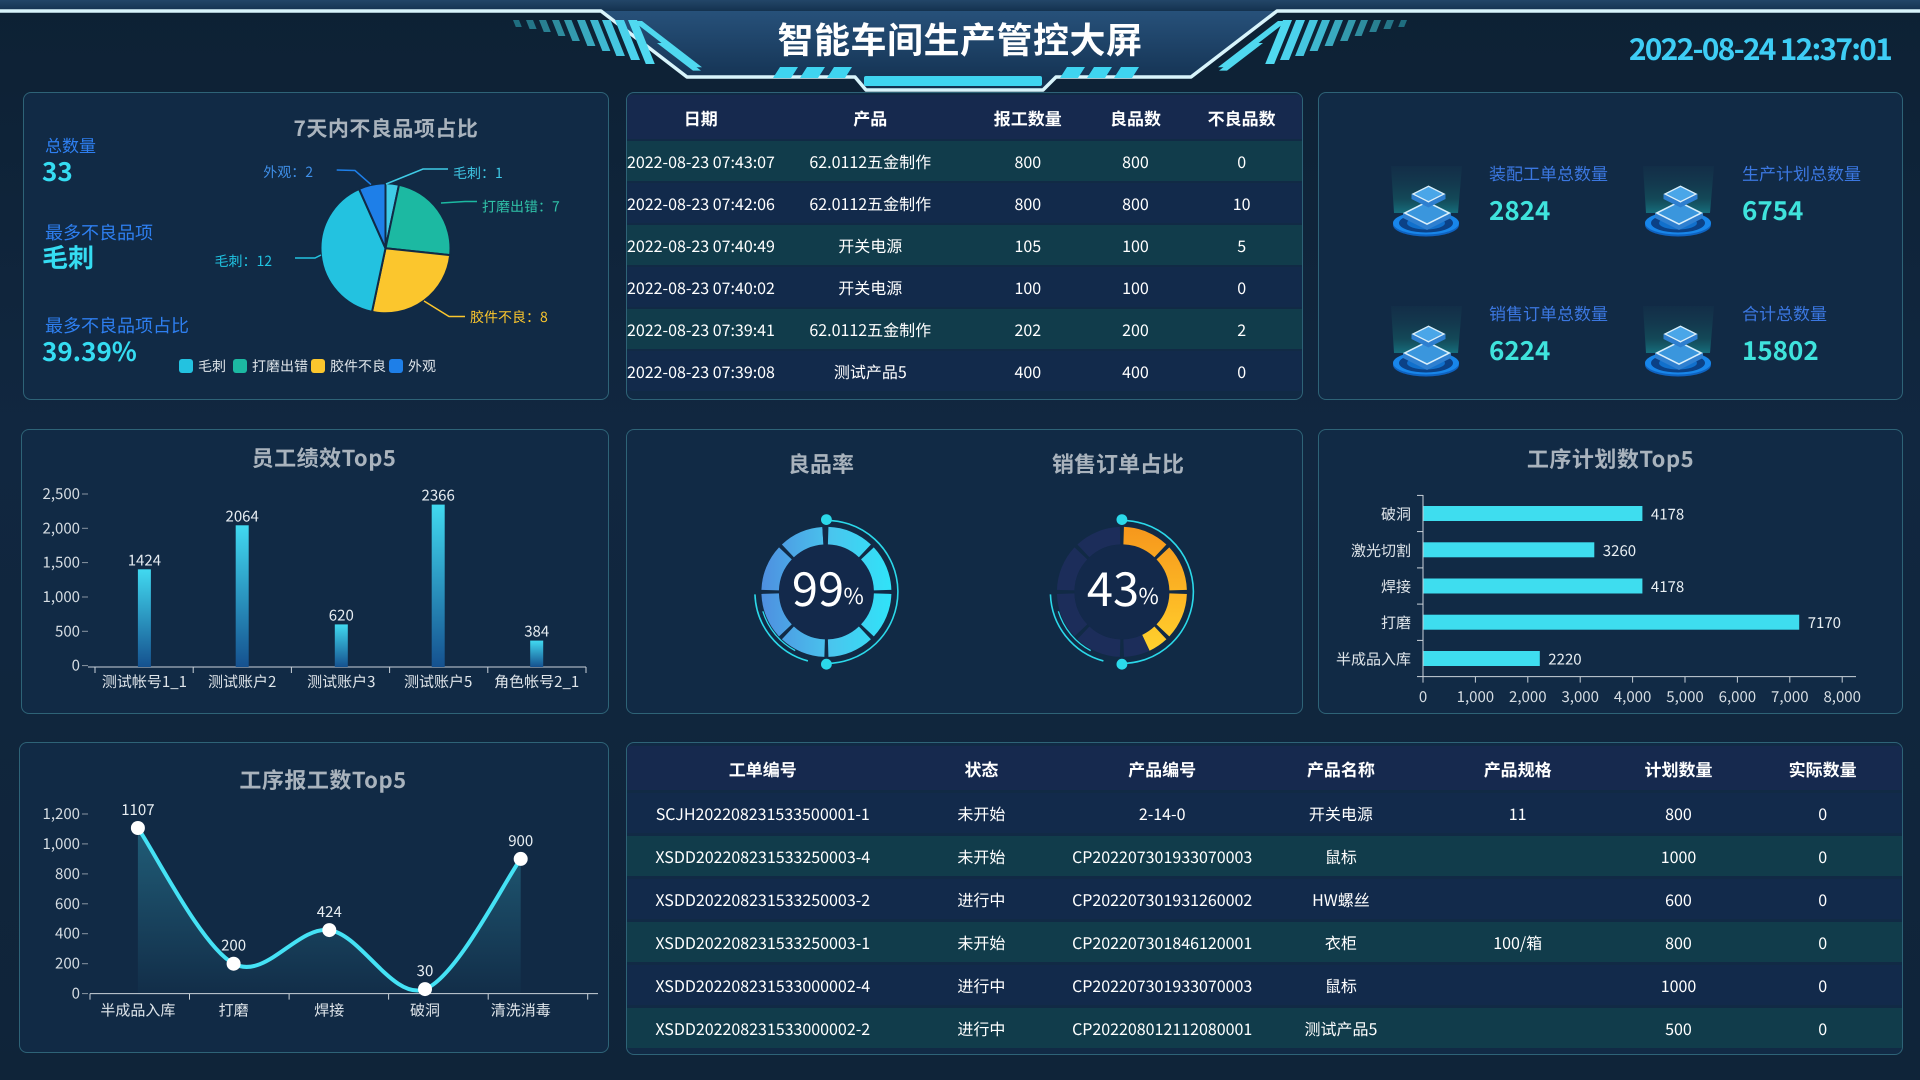 The image size is (1920, 1080). Describe the element at coordinates (425, 970) in the screenshot. I see `svg-text: 30` at that location.